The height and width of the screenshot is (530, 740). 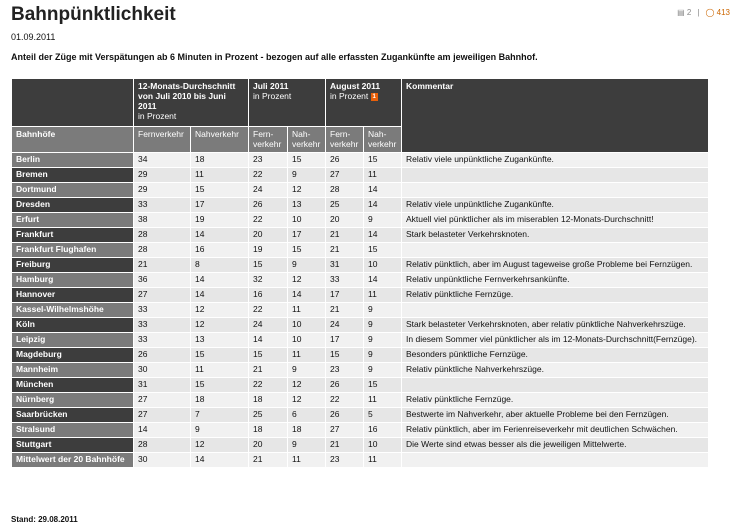 I want to click on cell-station: Dresden, so click(x=72, y=205).